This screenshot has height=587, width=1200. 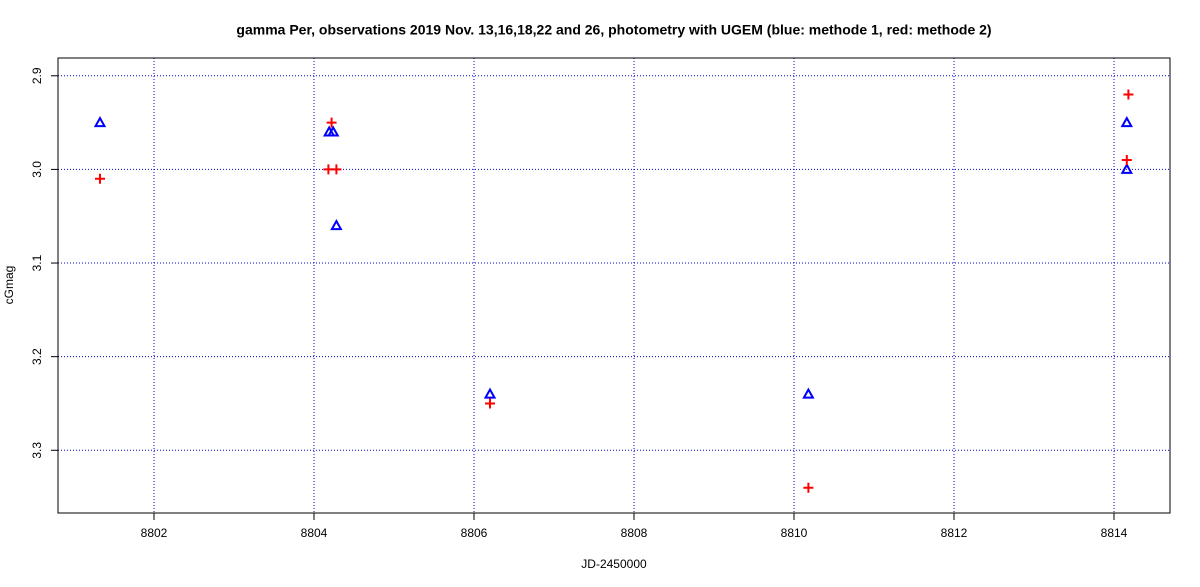 What do you see at coordinates (9, 285) in the screenshot?
I see `y-axis-label: cGmag` at bounding box center [9, 285].